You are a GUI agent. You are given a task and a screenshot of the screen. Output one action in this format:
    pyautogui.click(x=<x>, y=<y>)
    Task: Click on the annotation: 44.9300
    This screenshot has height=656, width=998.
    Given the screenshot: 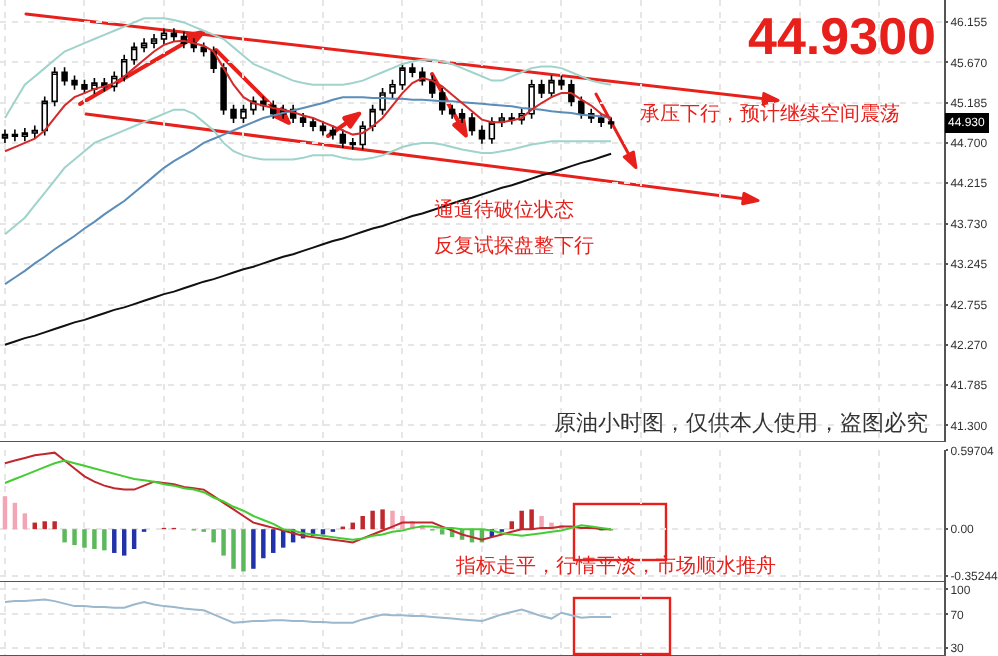 What is the action you would take?
    pyautogui.click(x=842, y=36)
    